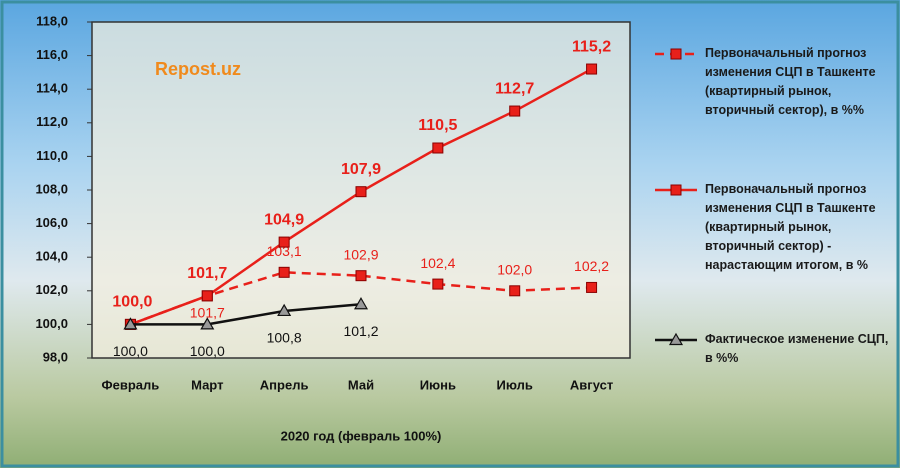 The image size is (900, 468). I want to click on data-label: 102,2, so click(591, 266).